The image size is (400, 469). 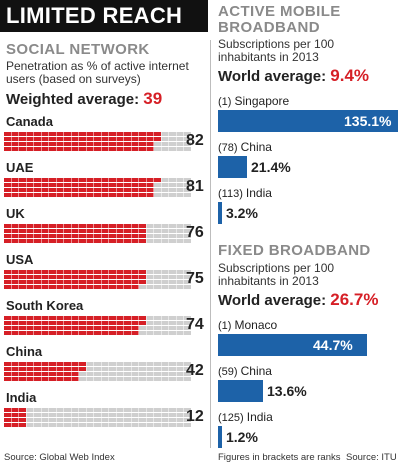 What do you see at coordinates (24, 351) in the screenshot?
I see `country-label: China` at bounding box center [24, 351].